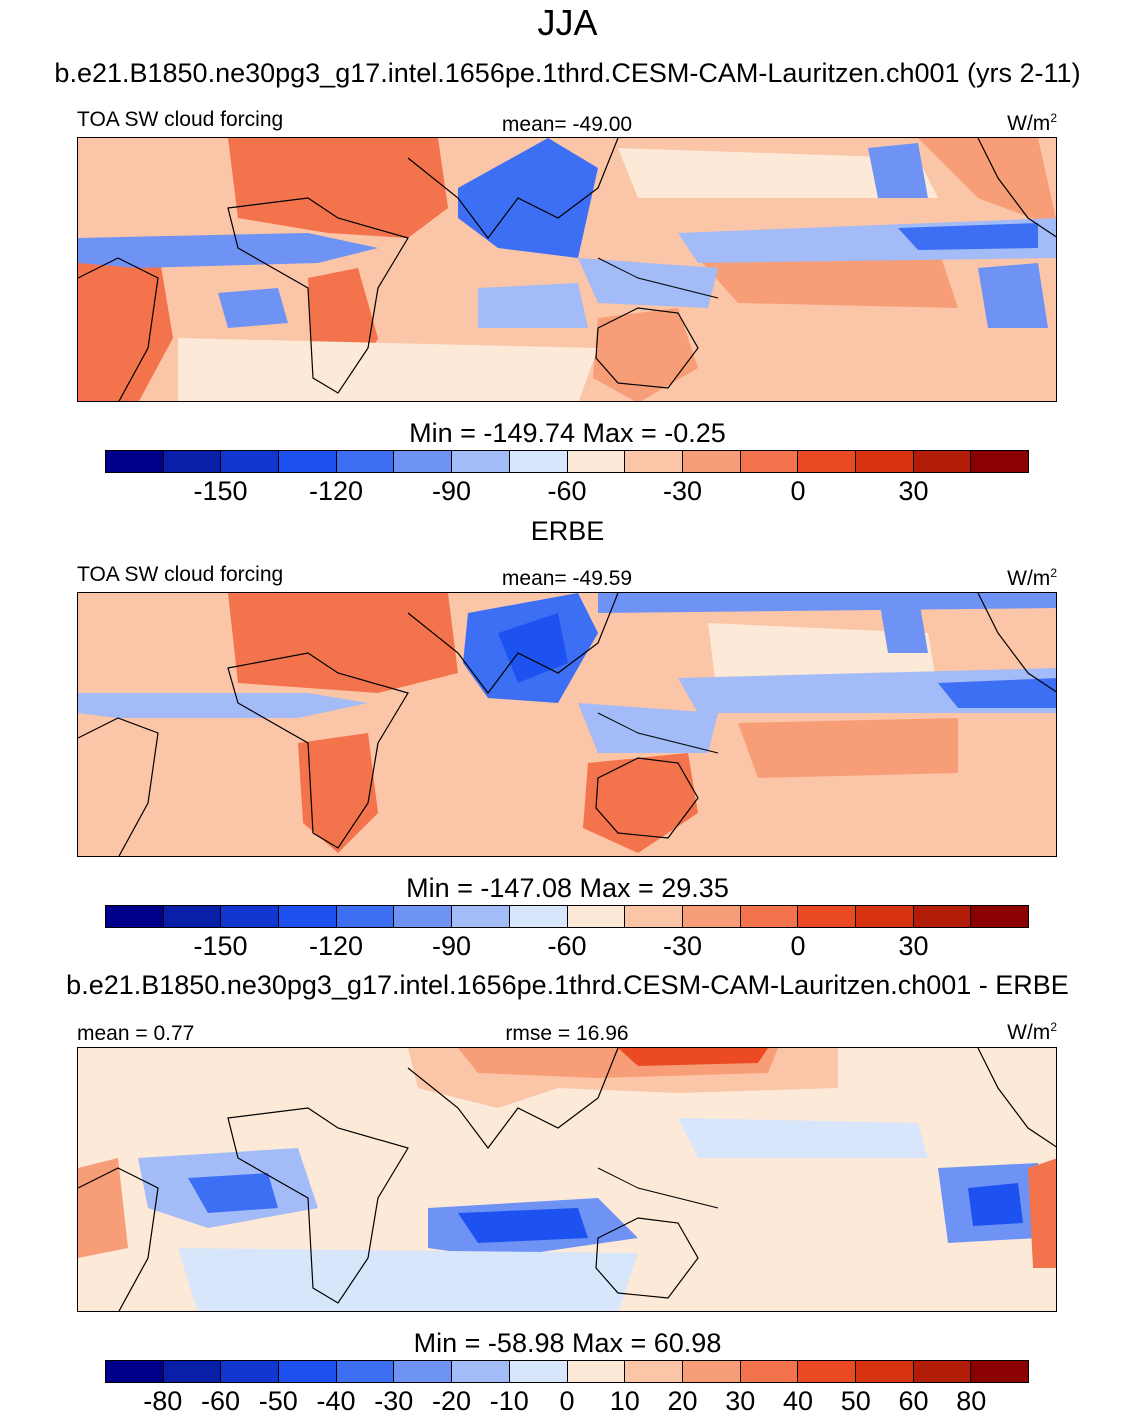  I want to click on se-pacific-low, so click(1013, 295).